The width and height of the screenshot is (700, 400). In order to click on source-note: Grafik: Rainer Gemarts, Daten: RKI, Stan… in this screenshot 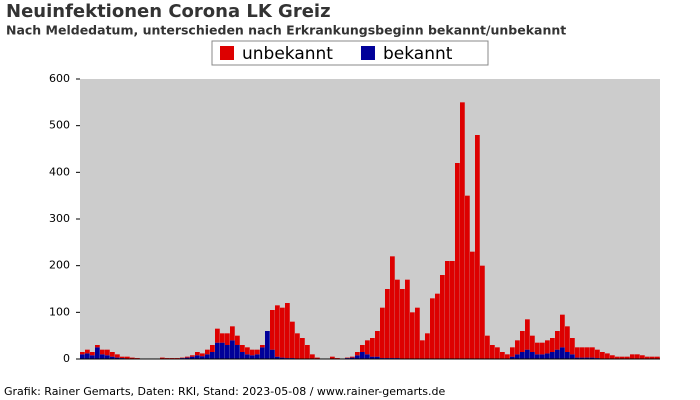, I will do `click(225, 391)`.